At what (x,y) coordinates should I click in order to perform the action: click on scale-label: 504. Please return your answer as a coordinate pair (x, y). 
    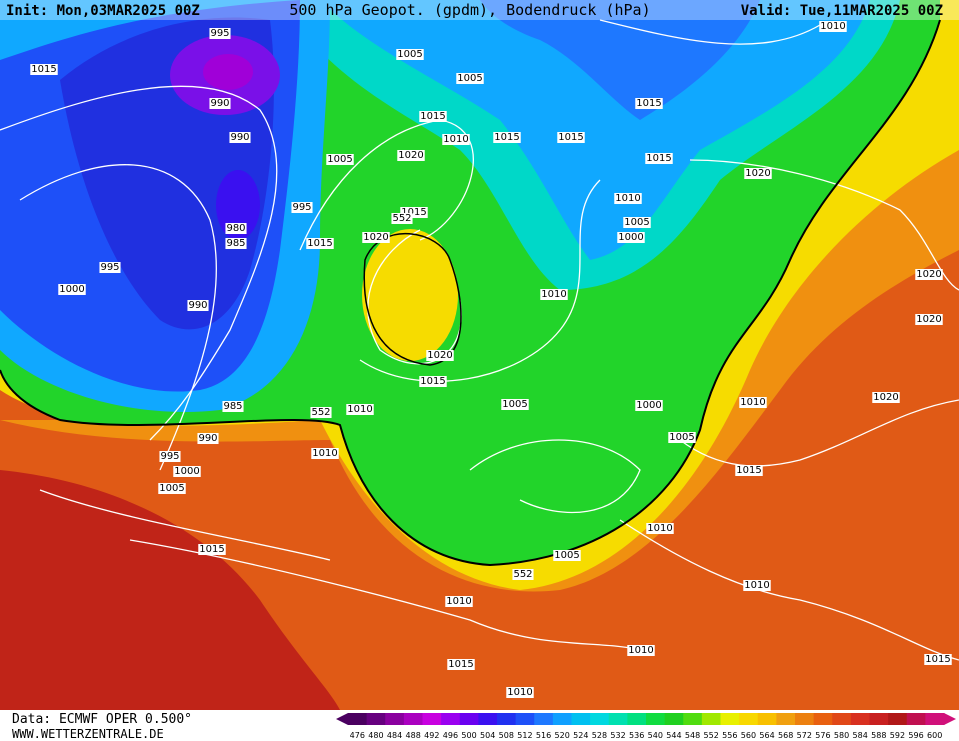
    Looking at the image, I should click on (487, 735).